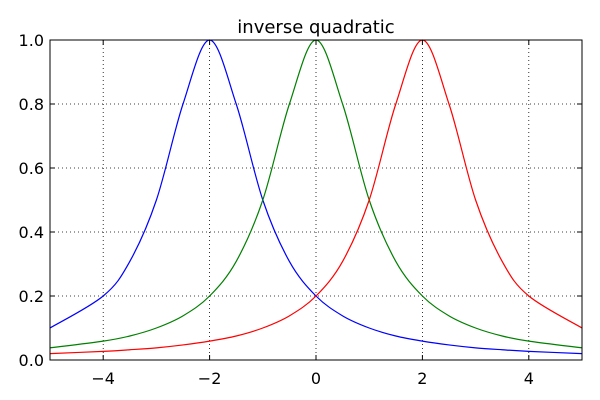 The width and height of the screenshot is (600, 400). Describe the element at coordinates (210, 378) in the screenshot. I see `x-tick-label: −2` at that location.